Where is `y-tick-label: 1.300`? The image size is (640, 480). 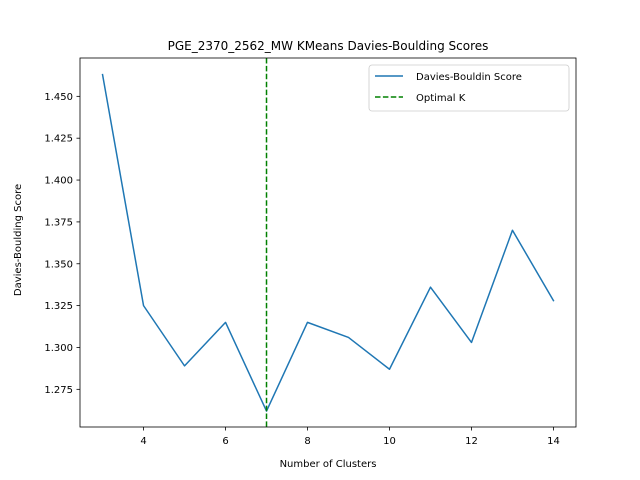
y-tick-label: 1.300 is located at coordinates (58, 348).